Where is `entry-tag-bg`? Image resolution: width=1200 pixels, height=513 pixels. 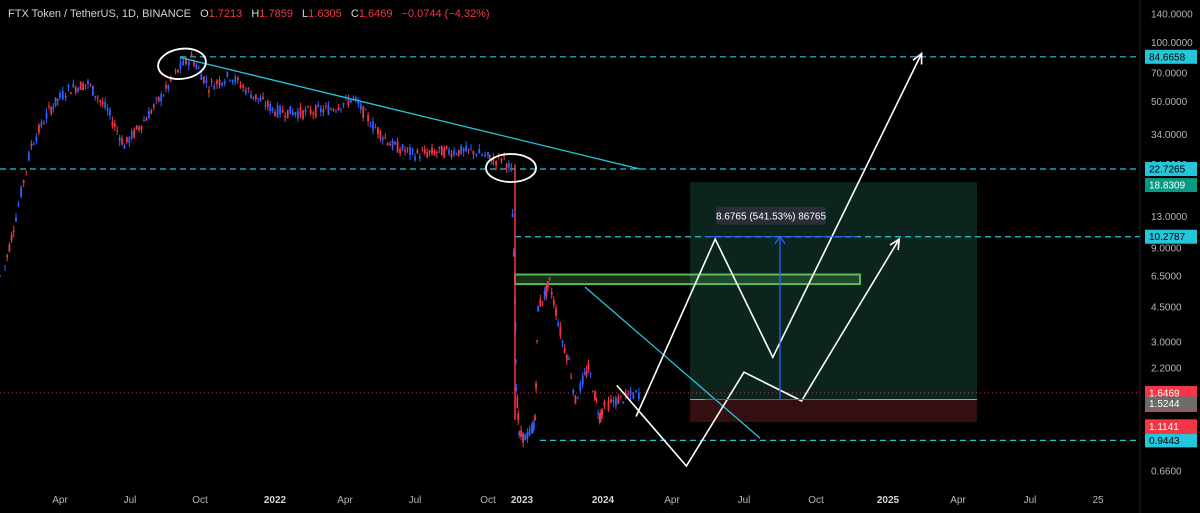 entry-tag-bg is located at coordinates (1171, 403).